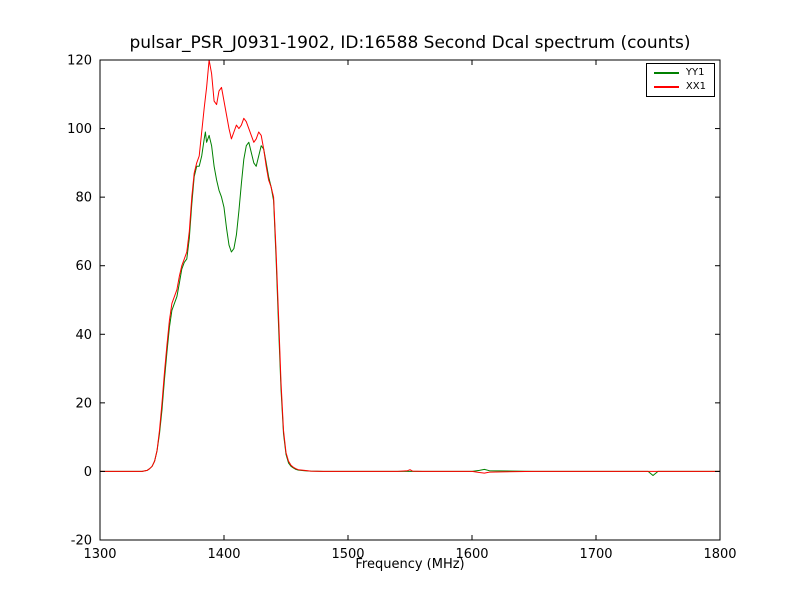 This screenshot has height=600, width=800. What do you see at coordinates (471, 554) in the screenshot?
I see `x-tick-label: 1600` at bounding box center [471, 554].